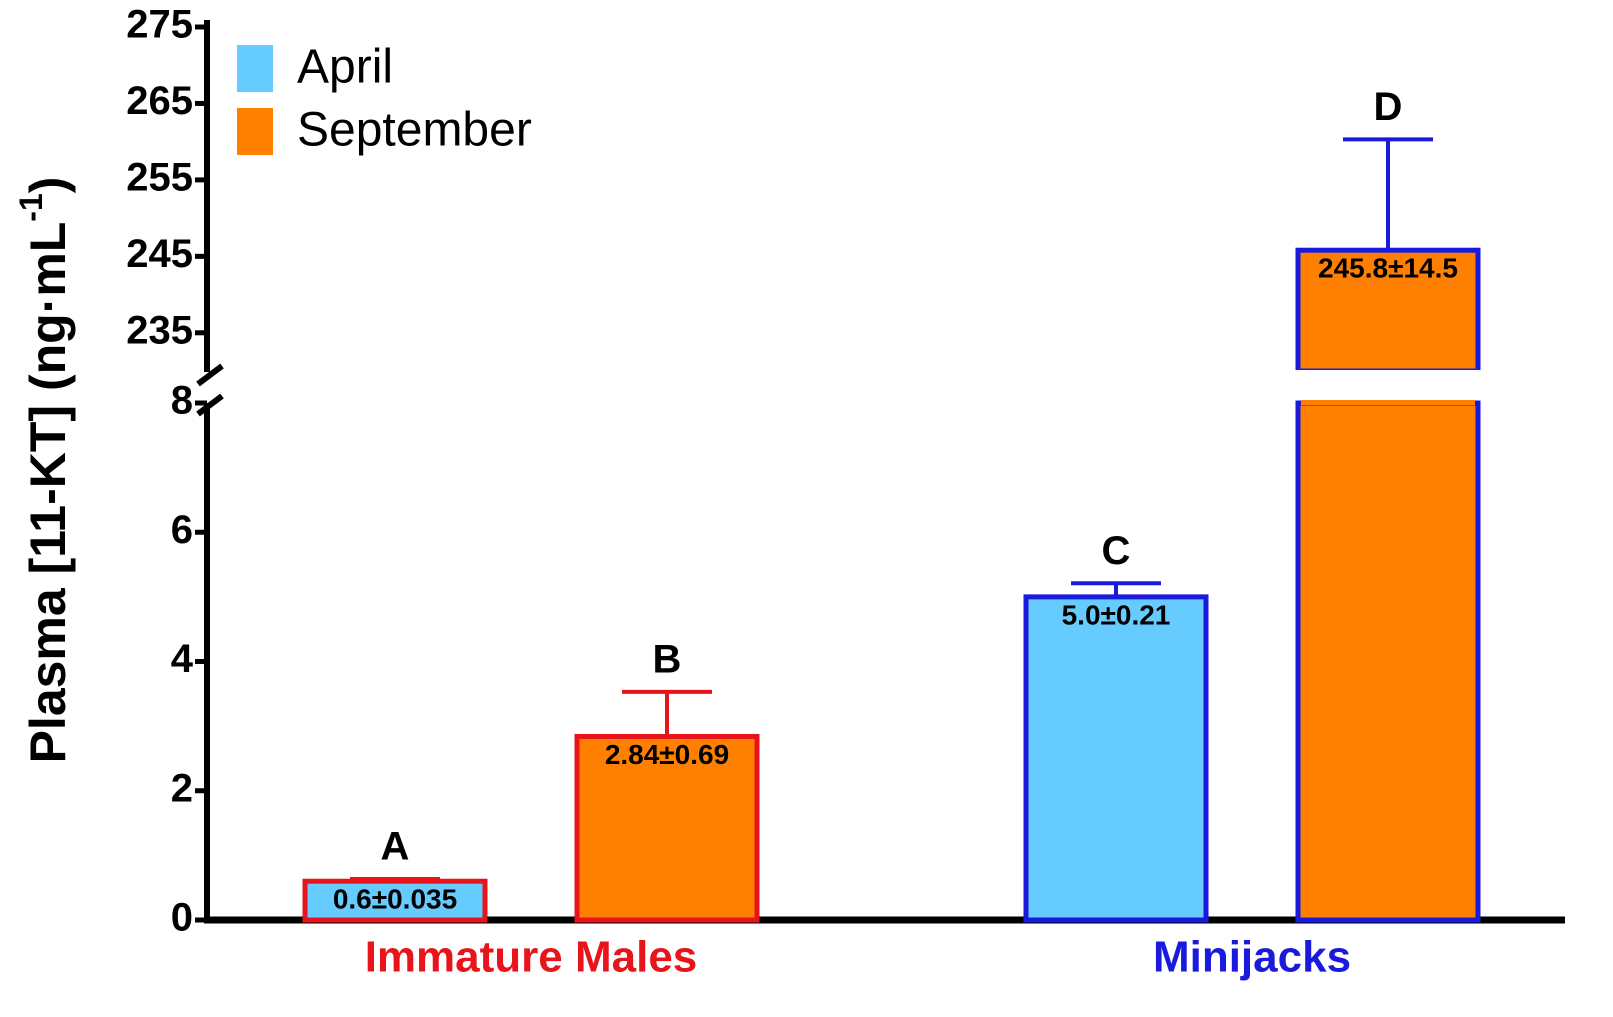  What do you see at coordinates (48, 493) in the screenshot?
I see `y-label-main: Plasma [11-KT] (ng·mL` at bounding box center [48, 493].